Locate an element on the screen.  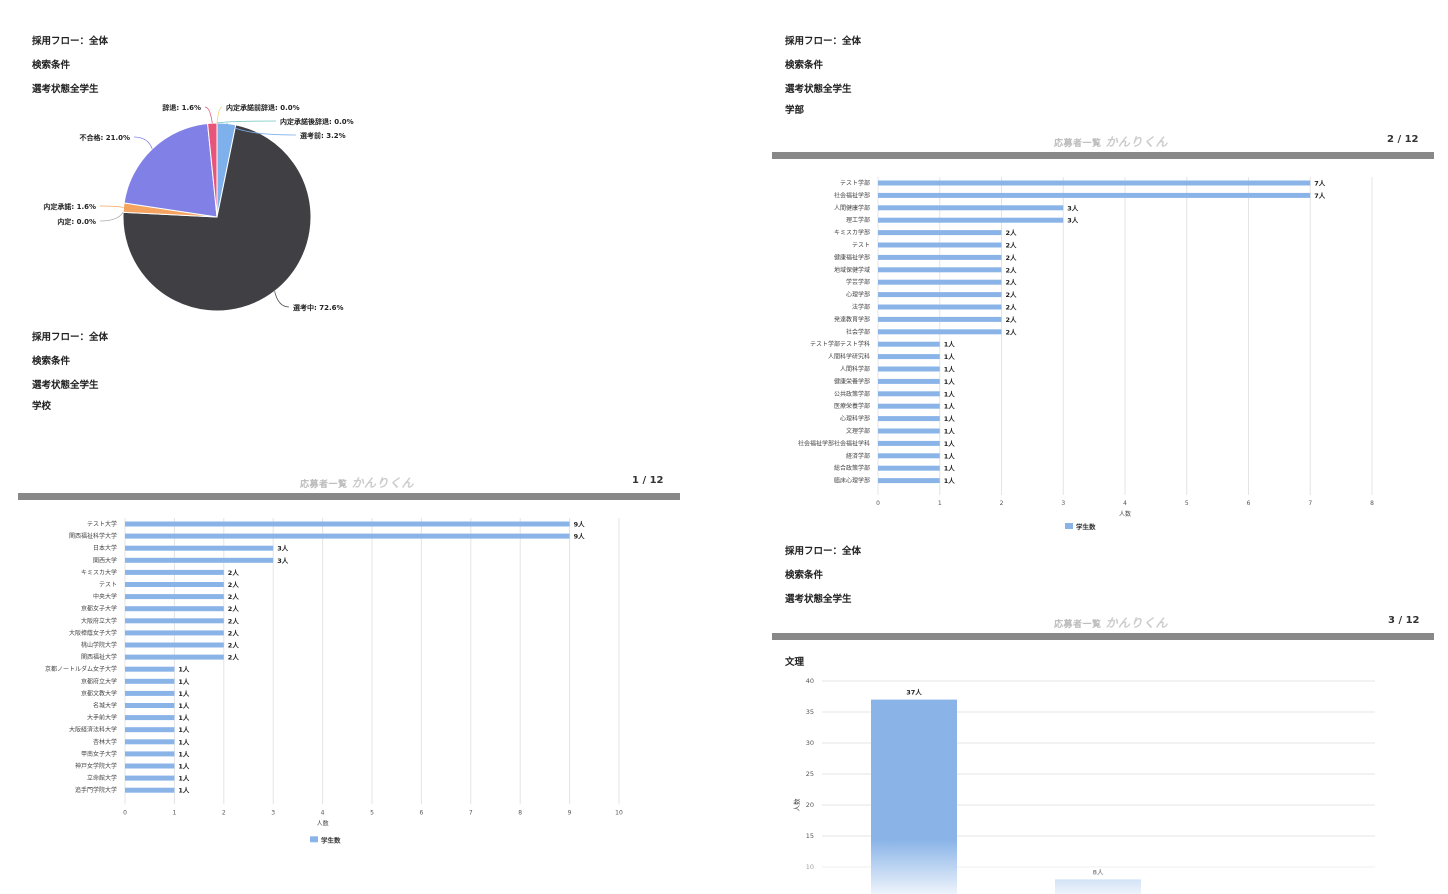
y-category-label: 大阪経済法科大学 is located at coordinates (93, 730).